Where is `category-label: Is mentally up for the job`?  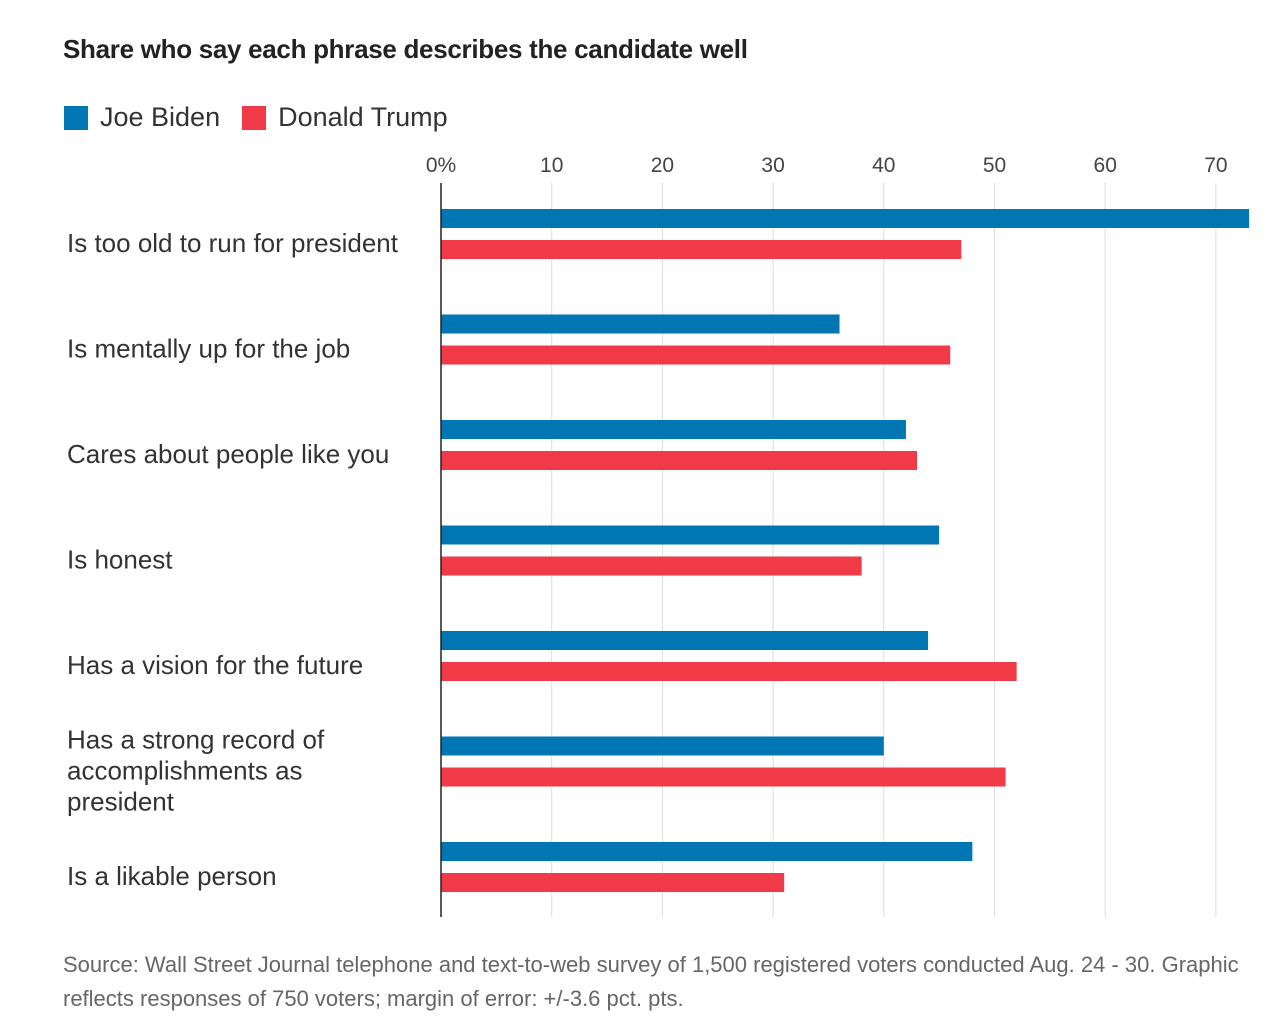
category-label: Is mentally up for the job is located at coordinates (208, 349).